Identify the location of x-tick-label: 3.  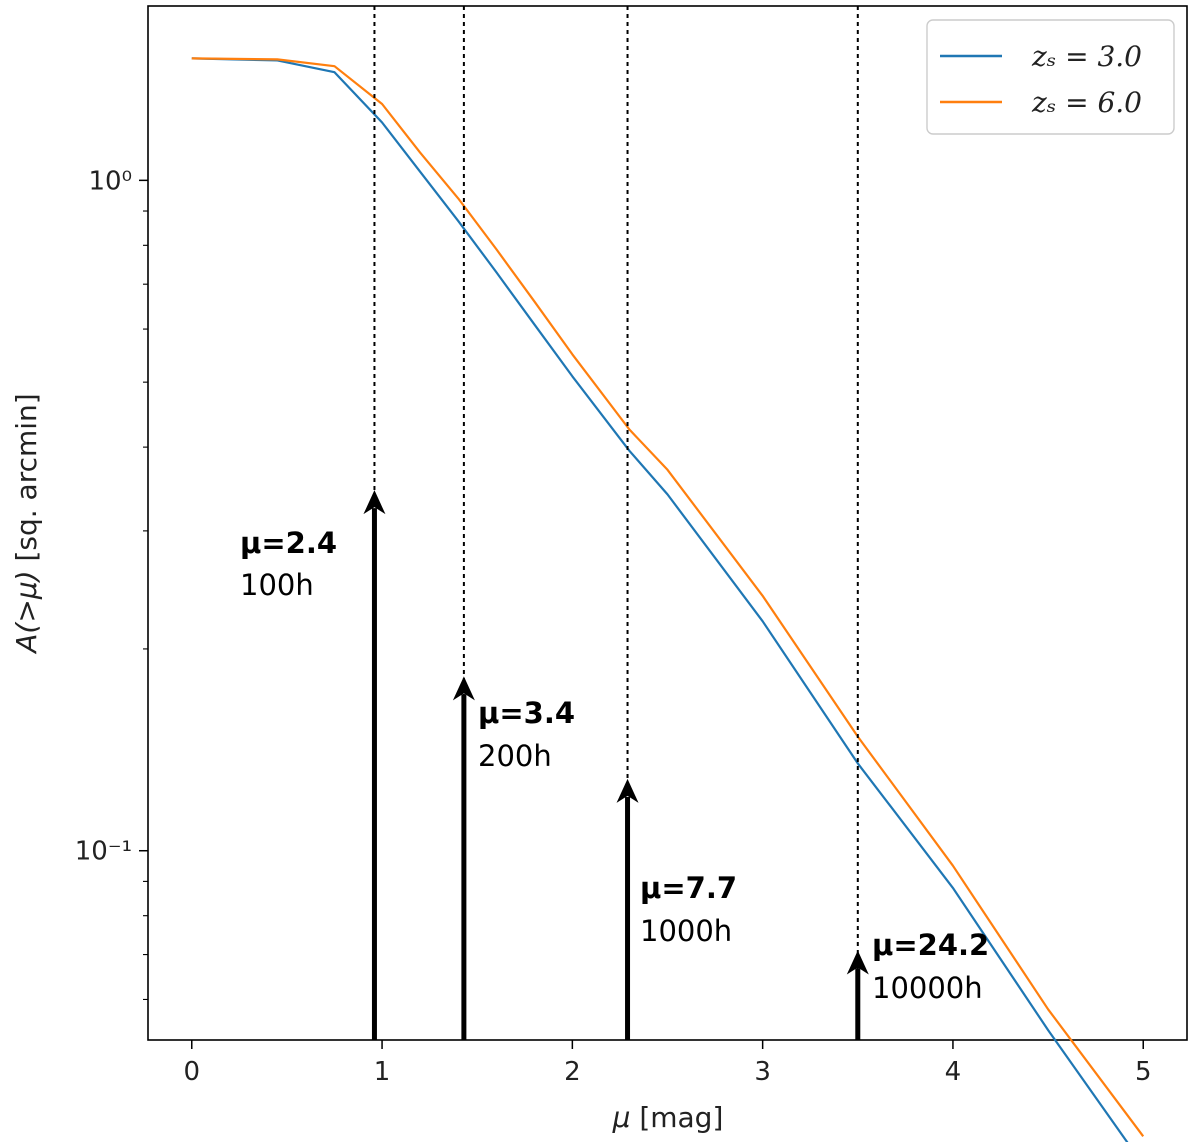
(762, 1072).